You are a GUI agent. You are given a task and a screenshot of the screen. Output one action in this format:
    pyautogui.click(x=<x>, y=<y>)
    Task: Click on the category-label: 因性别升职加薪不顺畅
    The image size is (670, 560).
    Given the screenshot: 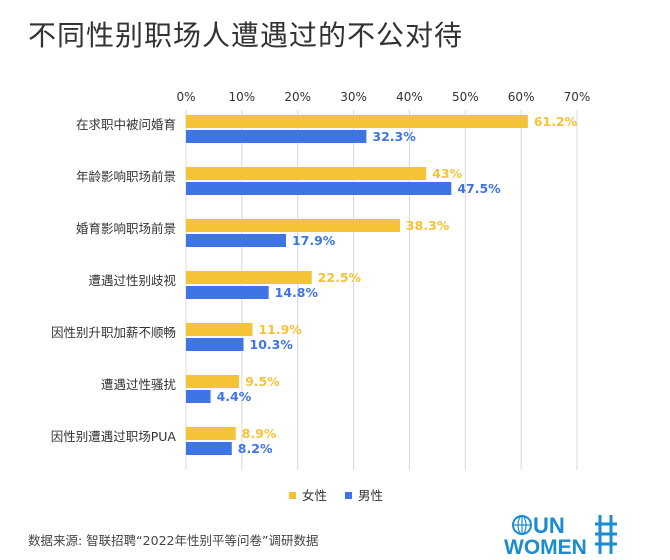 What is the action you would take?
    pyautogui.click(x=113, y=332)
    